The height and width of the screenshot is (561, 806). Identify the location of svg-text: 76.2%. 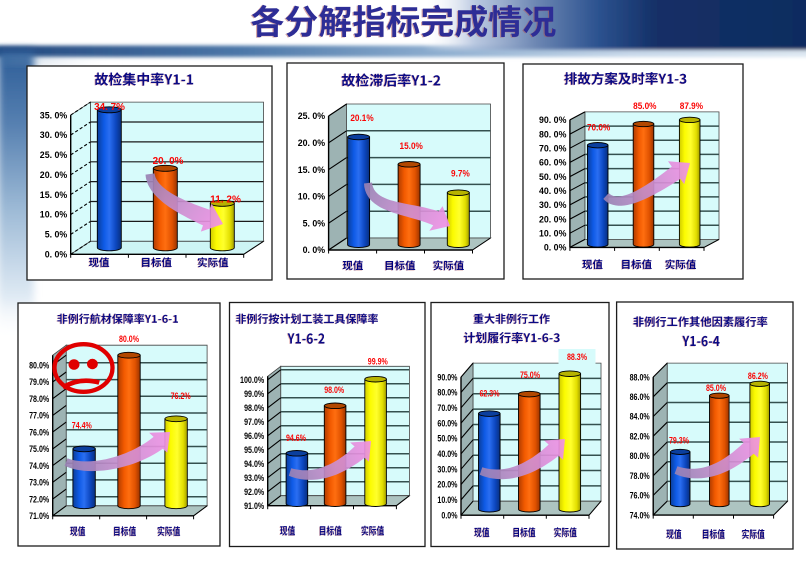
(181, 396).